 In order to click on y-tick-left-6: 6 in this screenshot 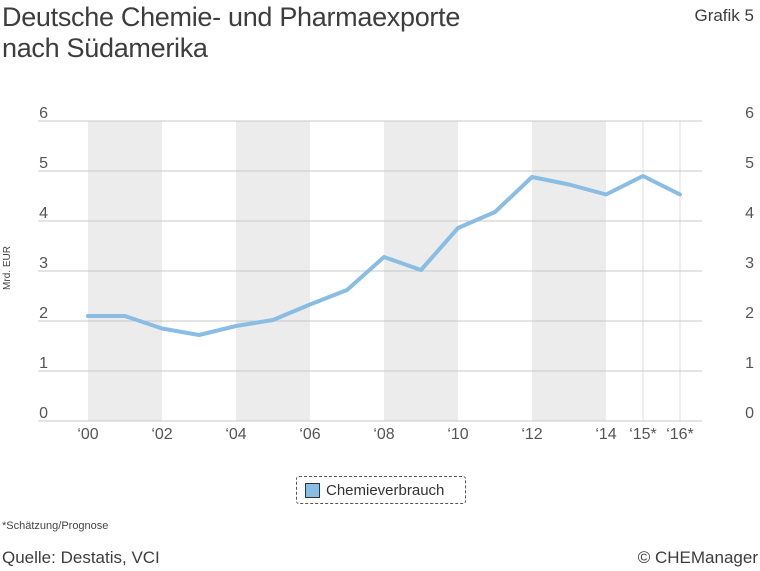, I will do `click(43, 113)`.